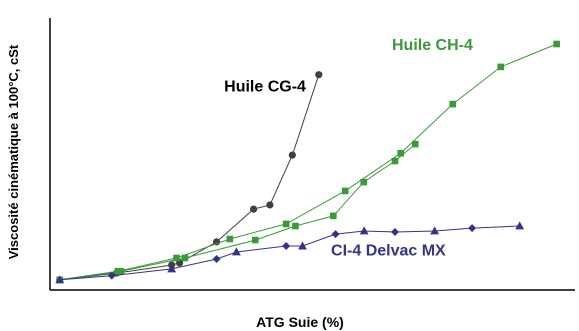  Describe the element at coordinates (432, 45) in the screenshot. I see `series-2-label: Huile CH-4` at that location.